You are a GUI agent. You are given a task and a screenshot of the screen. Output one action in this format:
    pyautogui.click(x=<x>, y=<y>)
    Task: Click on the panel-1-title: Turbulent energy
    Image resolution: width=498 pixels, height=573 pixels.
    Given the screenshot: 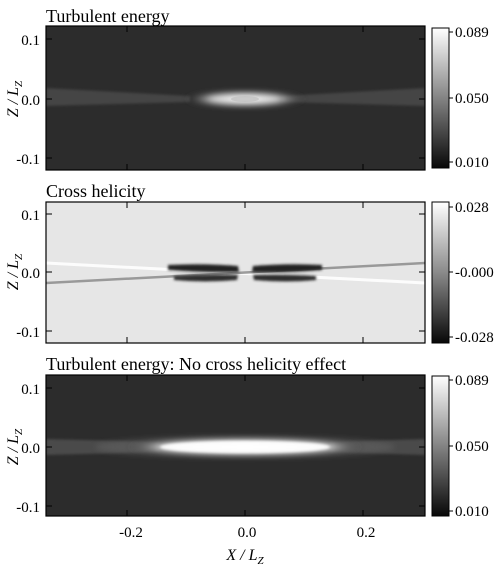 What is the action you would take?
    pyautogui.click(x=108, y=16)
    